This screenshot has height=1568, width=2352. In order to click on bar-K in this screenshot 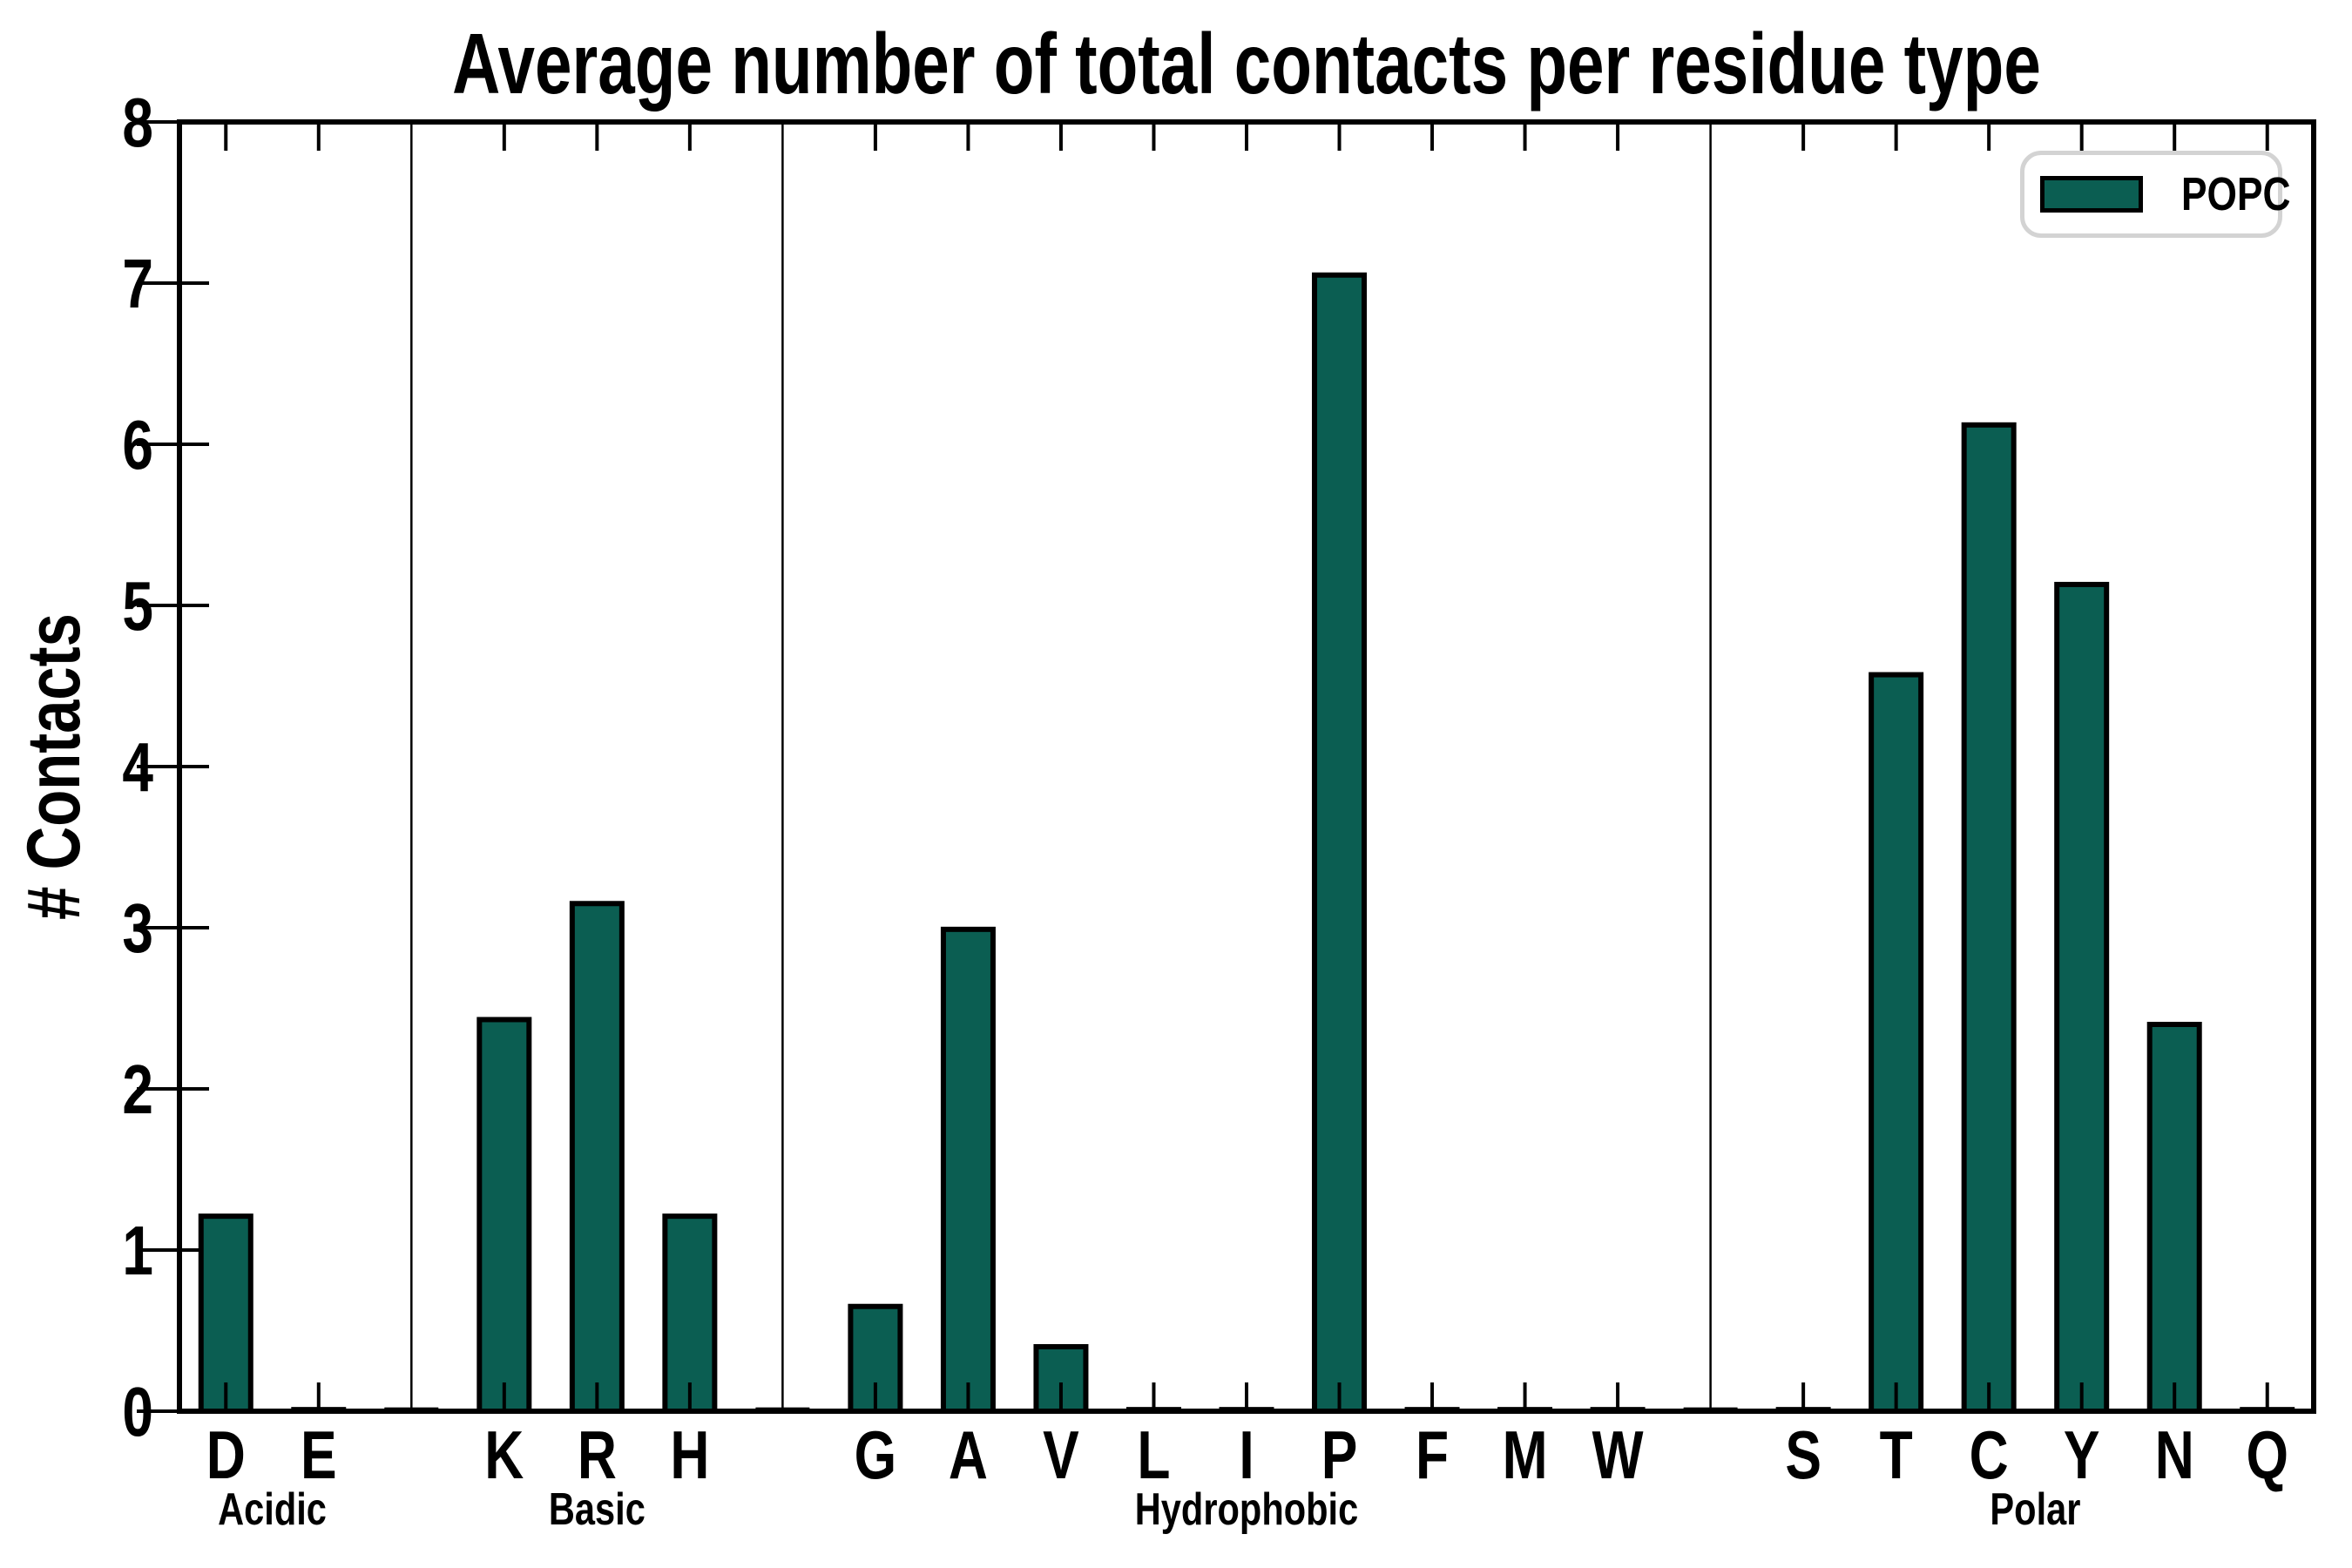, I will do `click(504, 1215)`.